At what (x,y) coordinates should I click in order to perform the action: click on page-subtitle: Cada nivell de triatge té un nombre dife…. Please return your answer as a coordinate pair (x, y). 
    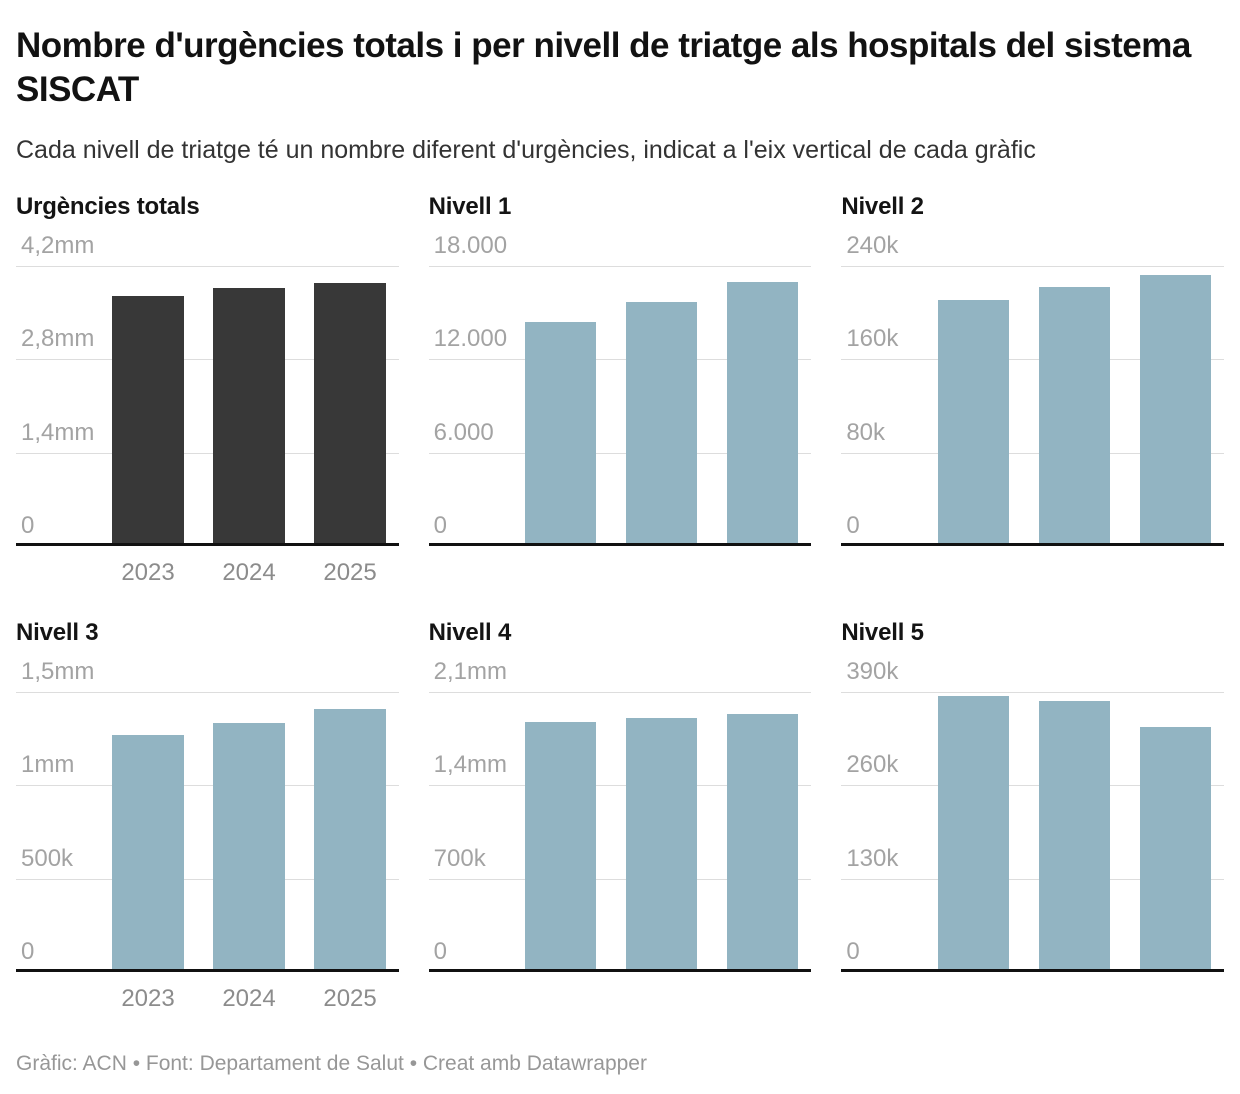
    Looking at the image, I should click on (526, 150).